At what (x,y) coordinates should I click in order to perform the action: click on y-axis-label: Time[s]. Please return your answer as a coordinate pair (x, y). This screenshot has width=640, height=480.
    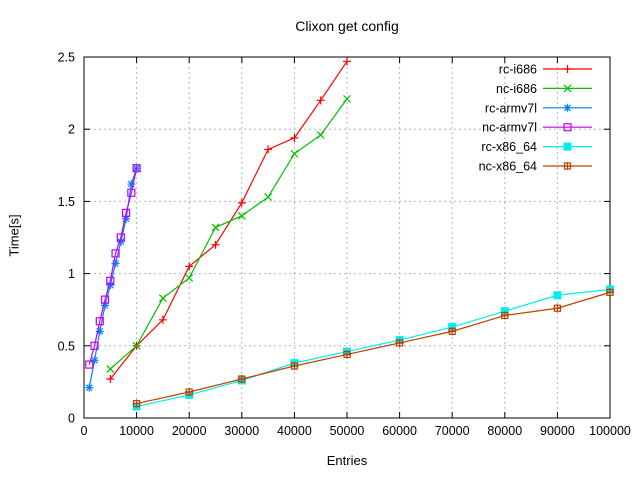
    Looking at the image, I should click on (14, 235).